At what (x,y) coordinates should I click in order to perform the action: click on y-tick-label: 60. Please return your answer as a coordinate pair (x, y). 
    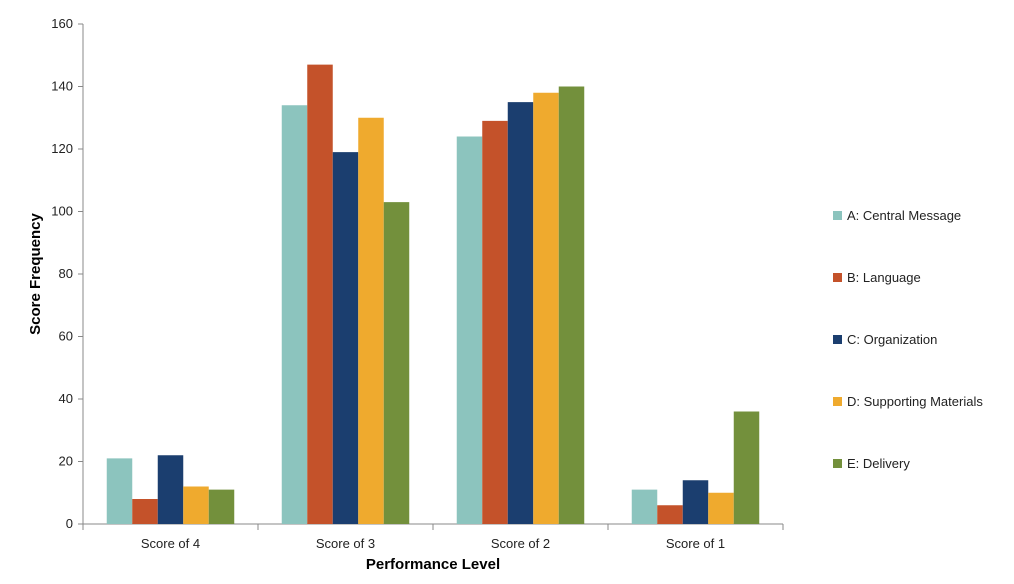
    Looking at the image, I should click on (66, 336).